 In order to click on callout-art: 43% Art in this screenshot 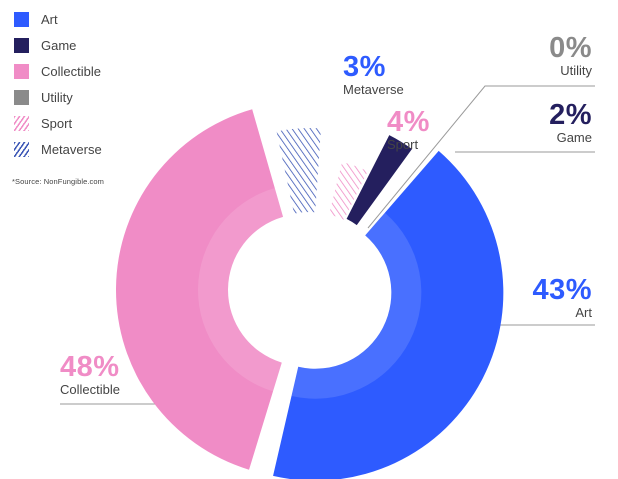, I will do `click(552, 297)`.